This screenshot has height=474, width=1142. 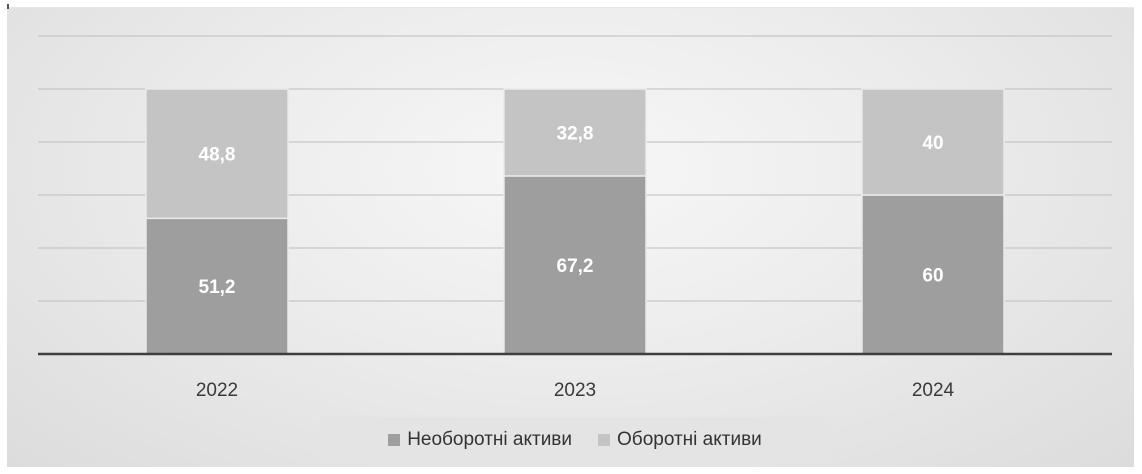 I want to click on data-label: 48,8, so click(x=217, y=155).